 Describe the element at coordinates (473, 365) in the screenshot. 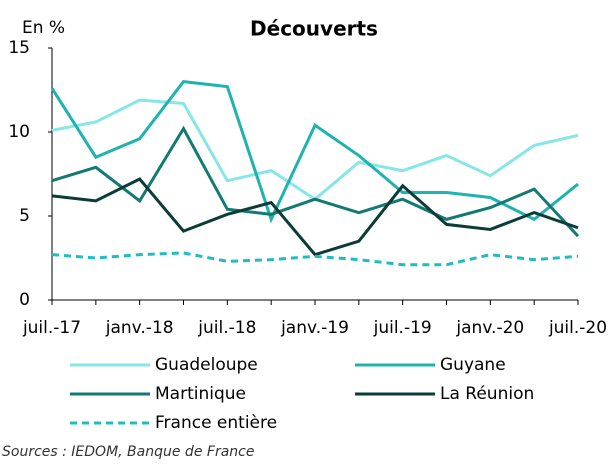

I see `legend-label: Guyane` at that location.